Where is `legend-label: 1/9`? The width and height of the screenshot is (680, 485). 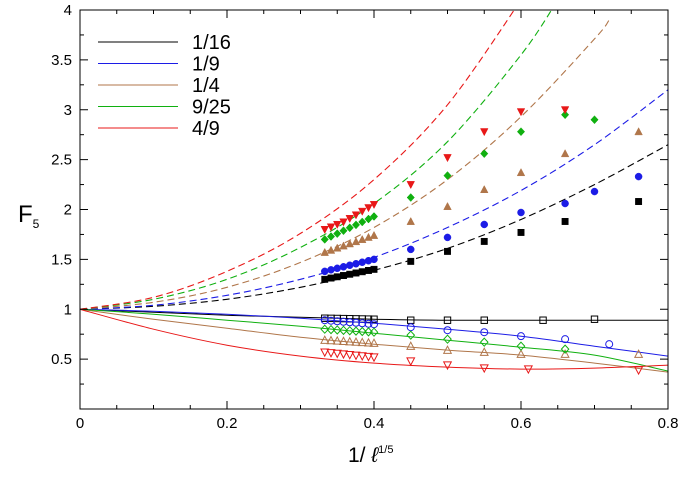 legend-label: 1/9 is located at coordinates (206, 65).